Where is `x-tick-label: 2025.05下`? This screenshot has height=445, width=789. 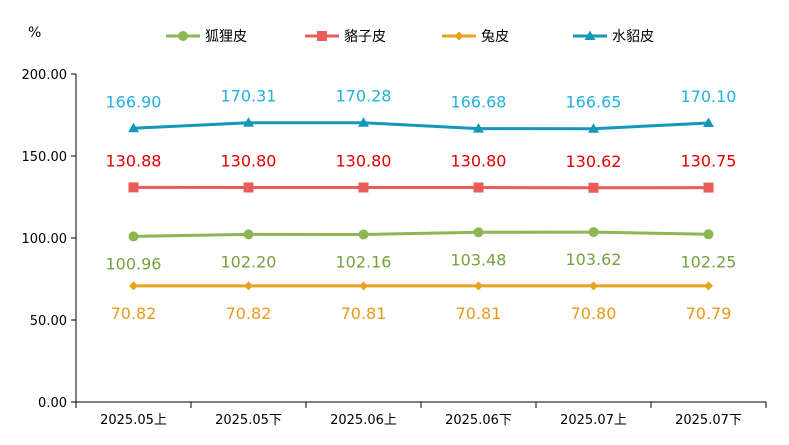
x-tick-label: 2025.05下 is located at coordinates (248, 420).